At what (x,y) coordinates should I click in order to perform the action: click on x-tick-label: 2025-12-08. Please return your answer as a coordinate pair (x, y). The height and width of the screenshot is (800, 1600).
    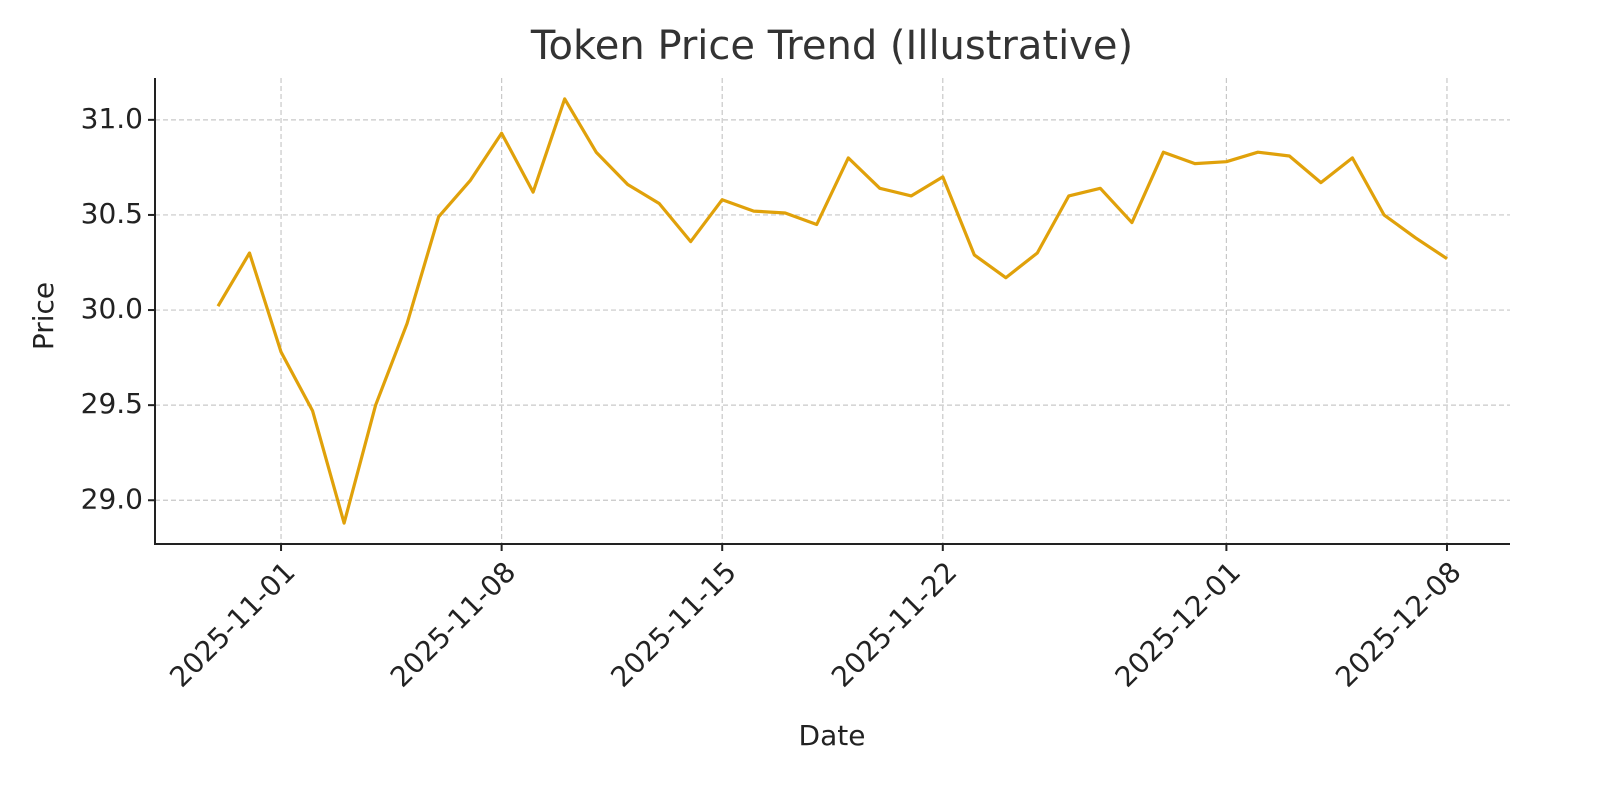
    Looking at the image, I should click on (1398, 624).